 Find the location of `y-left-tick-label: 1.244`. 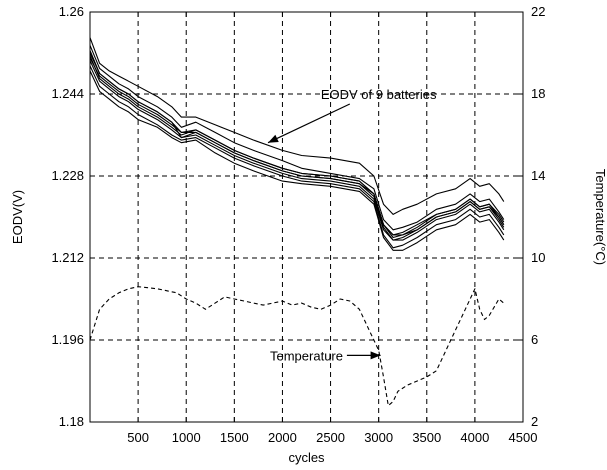

y-left-tick-label: 1.244 is located at coordinates (67, 93).